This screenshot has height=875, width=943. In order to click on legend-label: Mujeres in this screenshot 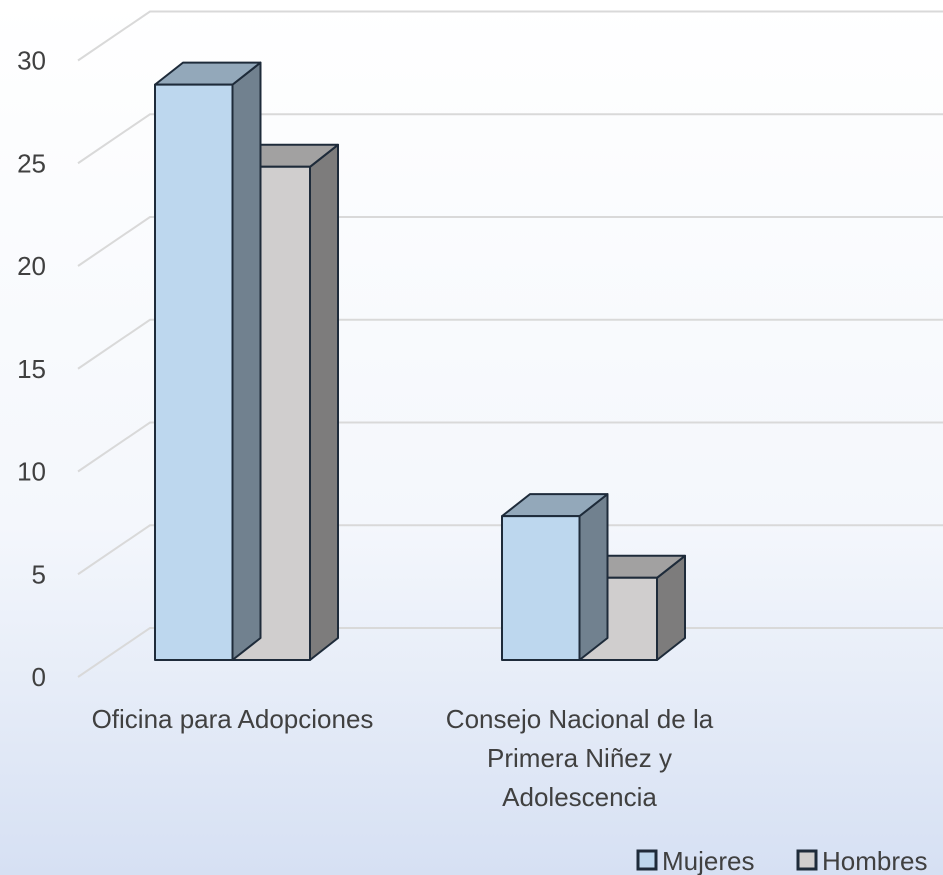, I will do `click(708, 860)`.